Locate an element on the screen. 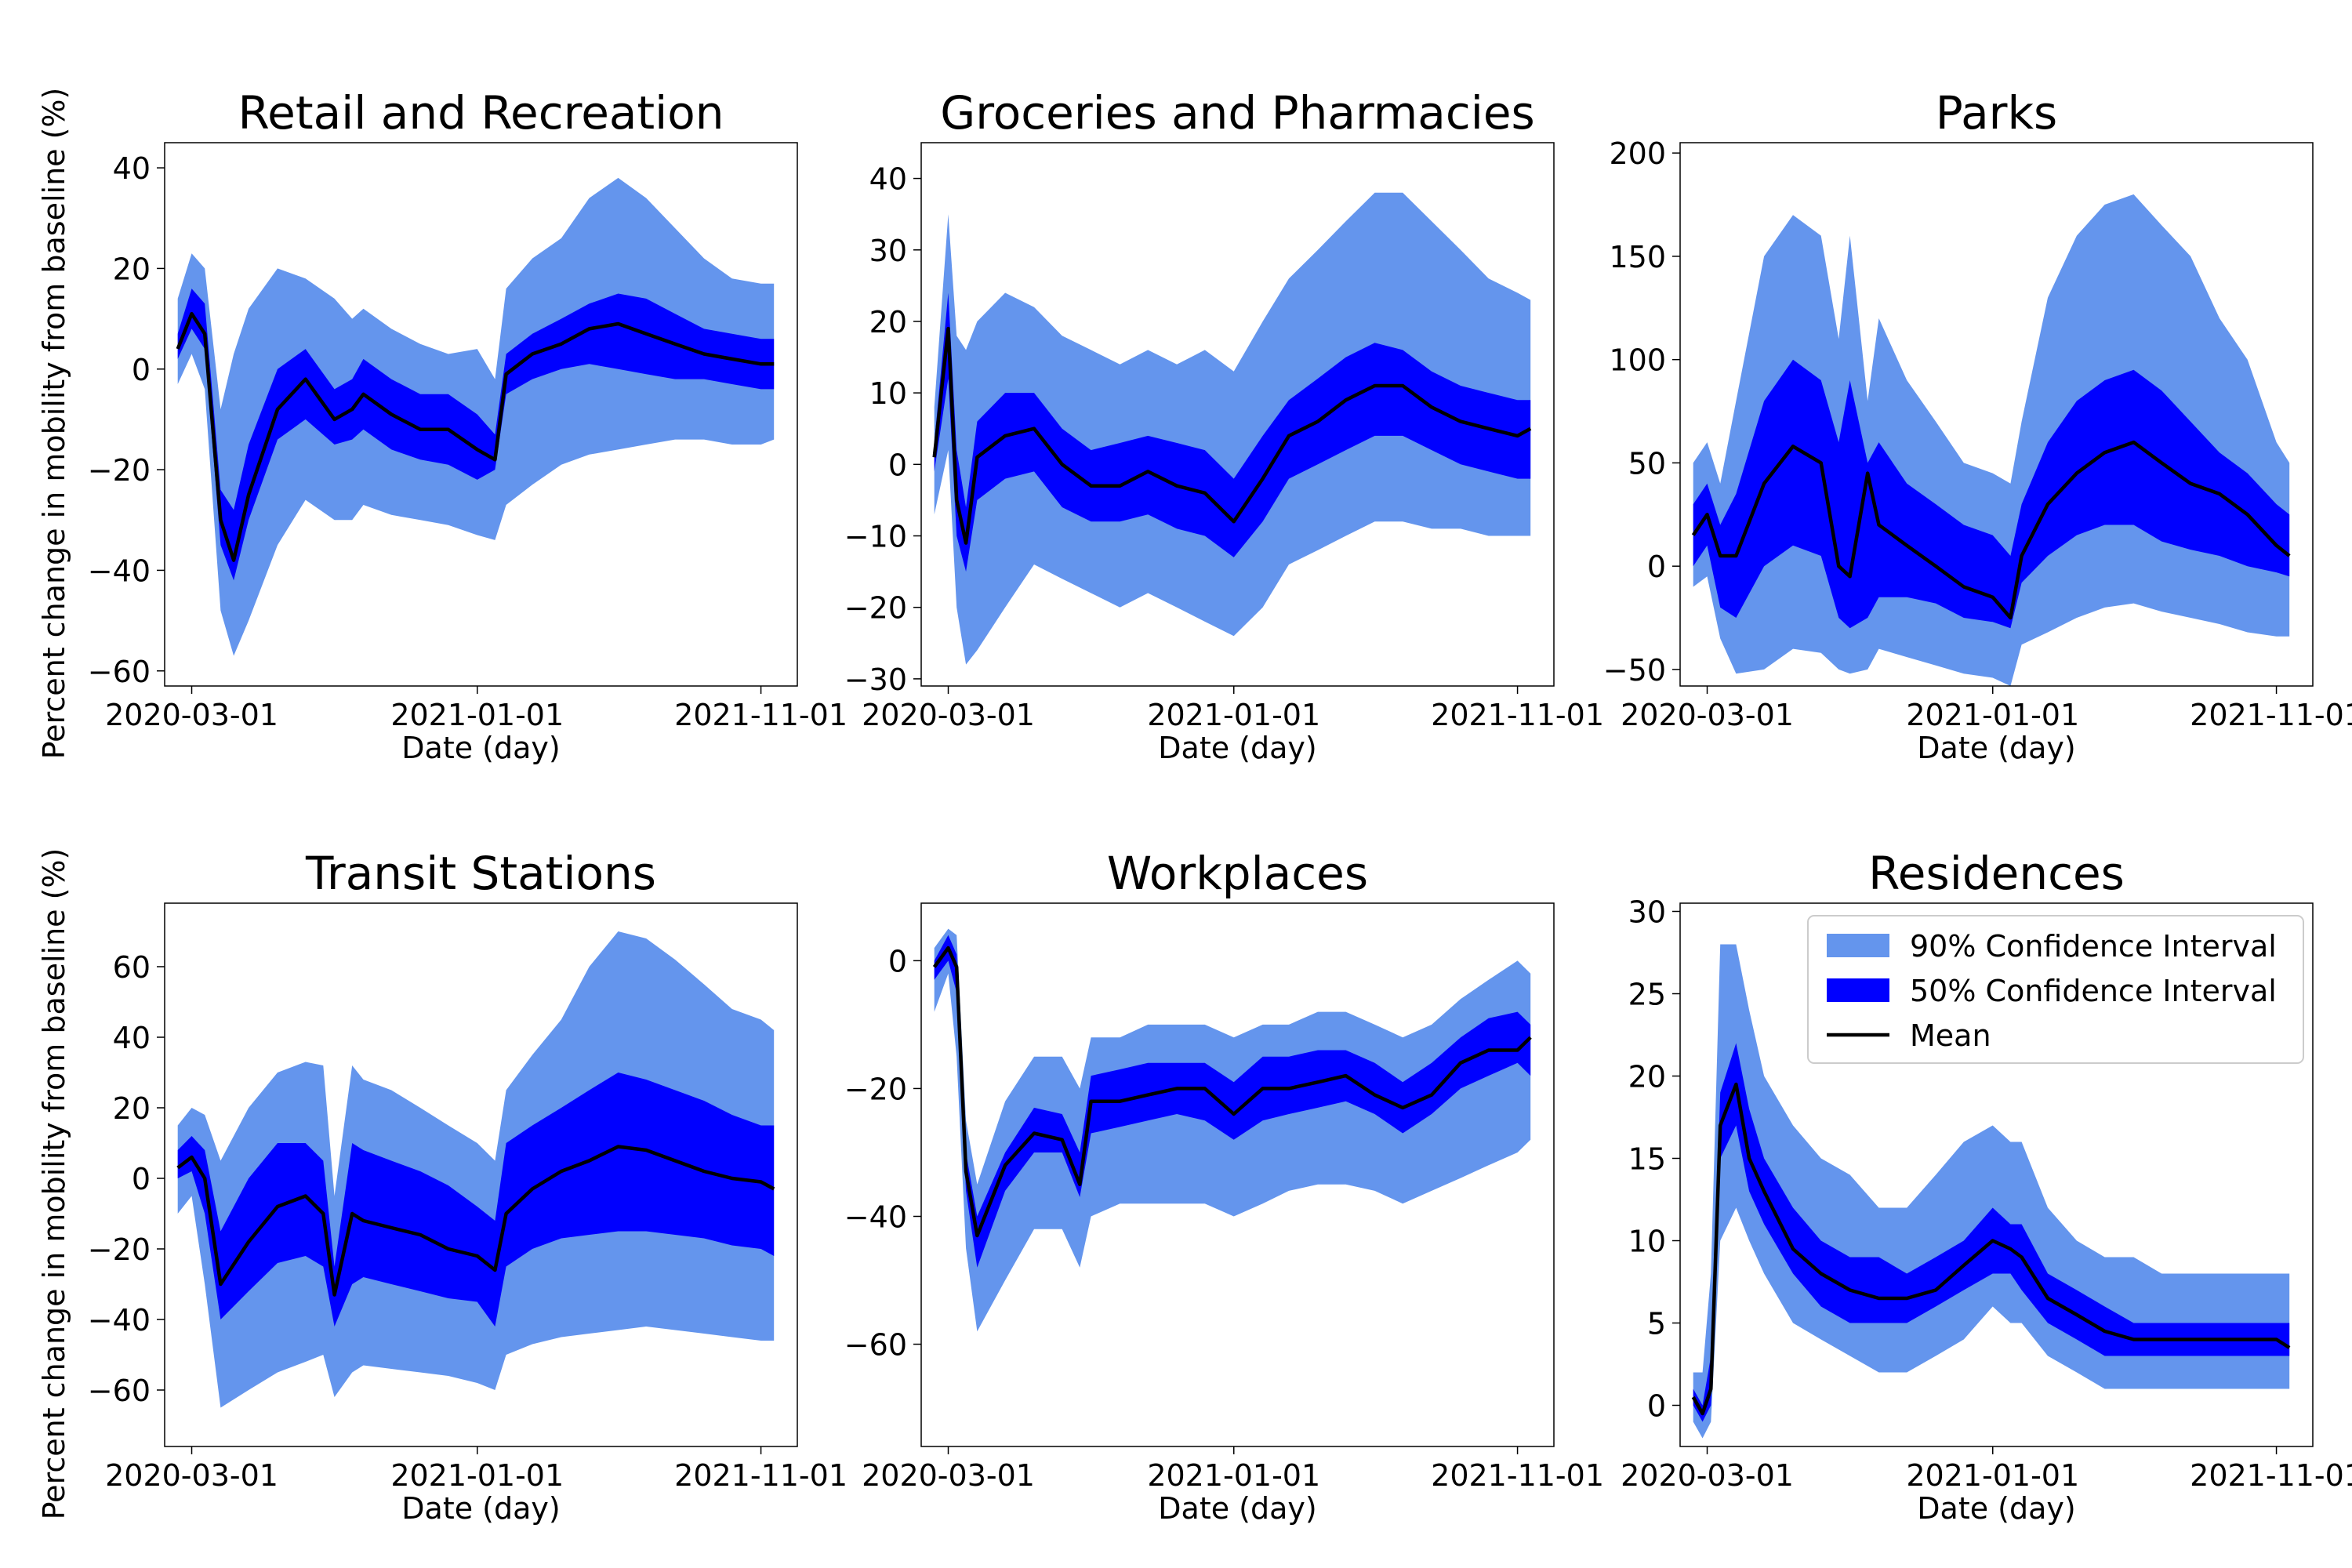 The width and height of the screenshot is (2352, 1568). legend-label: 90% Confidence Interval is located at coordinates (2093, 946).